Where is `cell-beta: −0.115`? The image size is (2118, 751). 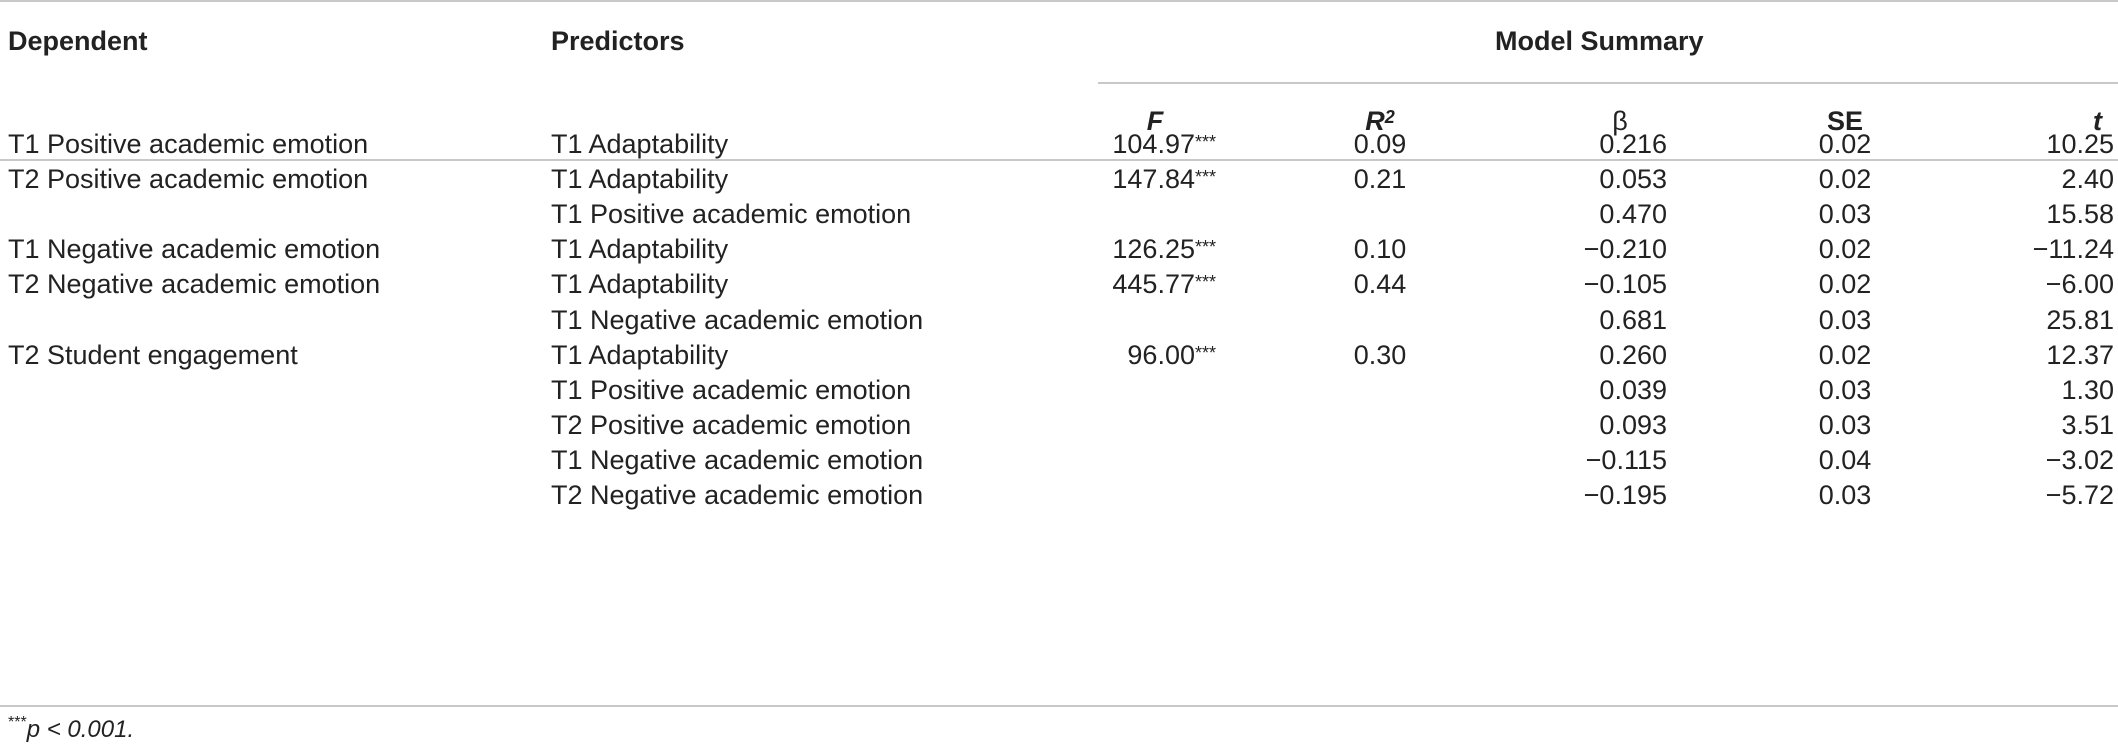 cell-beta: −0.115 is located at coordinates (1626, 459).